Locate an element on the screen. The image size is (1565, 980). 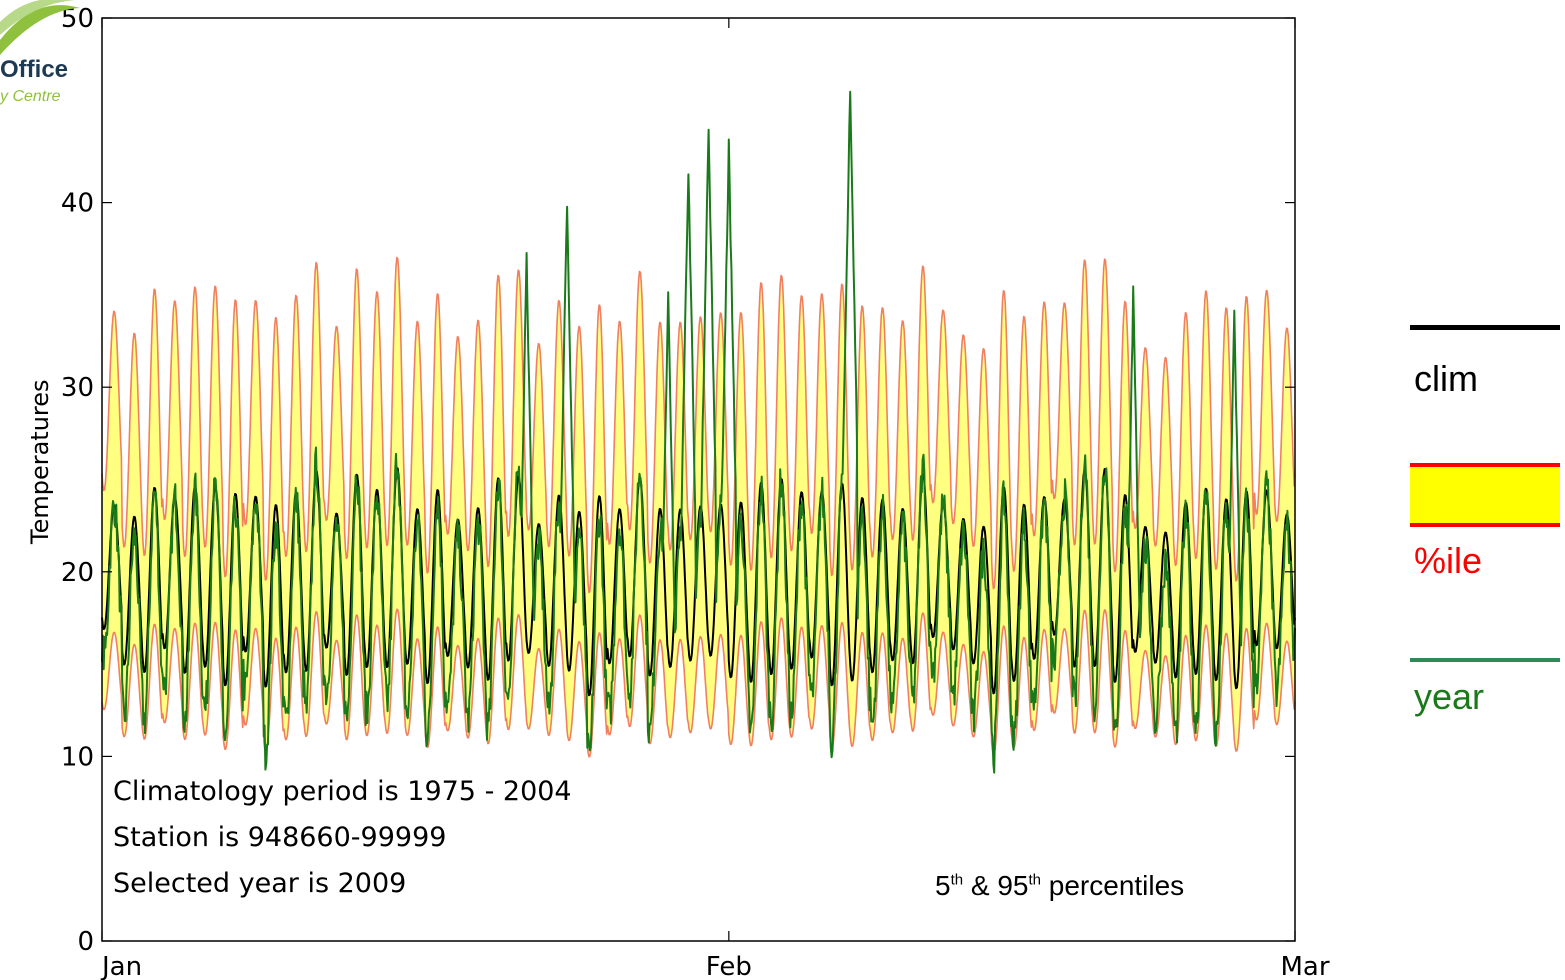
annotation-climatology: Climatology period is 1975 - 2004 is located at coordinates (342, 791).